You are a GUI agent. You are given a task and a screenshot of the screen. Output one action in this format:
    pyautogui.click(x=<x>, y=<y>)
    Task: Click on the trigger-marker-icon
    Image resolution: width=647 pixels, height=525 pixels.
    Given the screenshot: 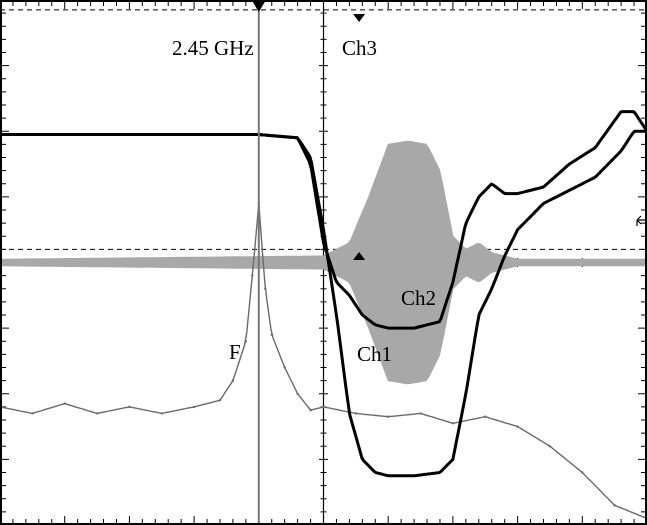 What is the action you would take?
    pyautogui.click(x=359, y=18)
    